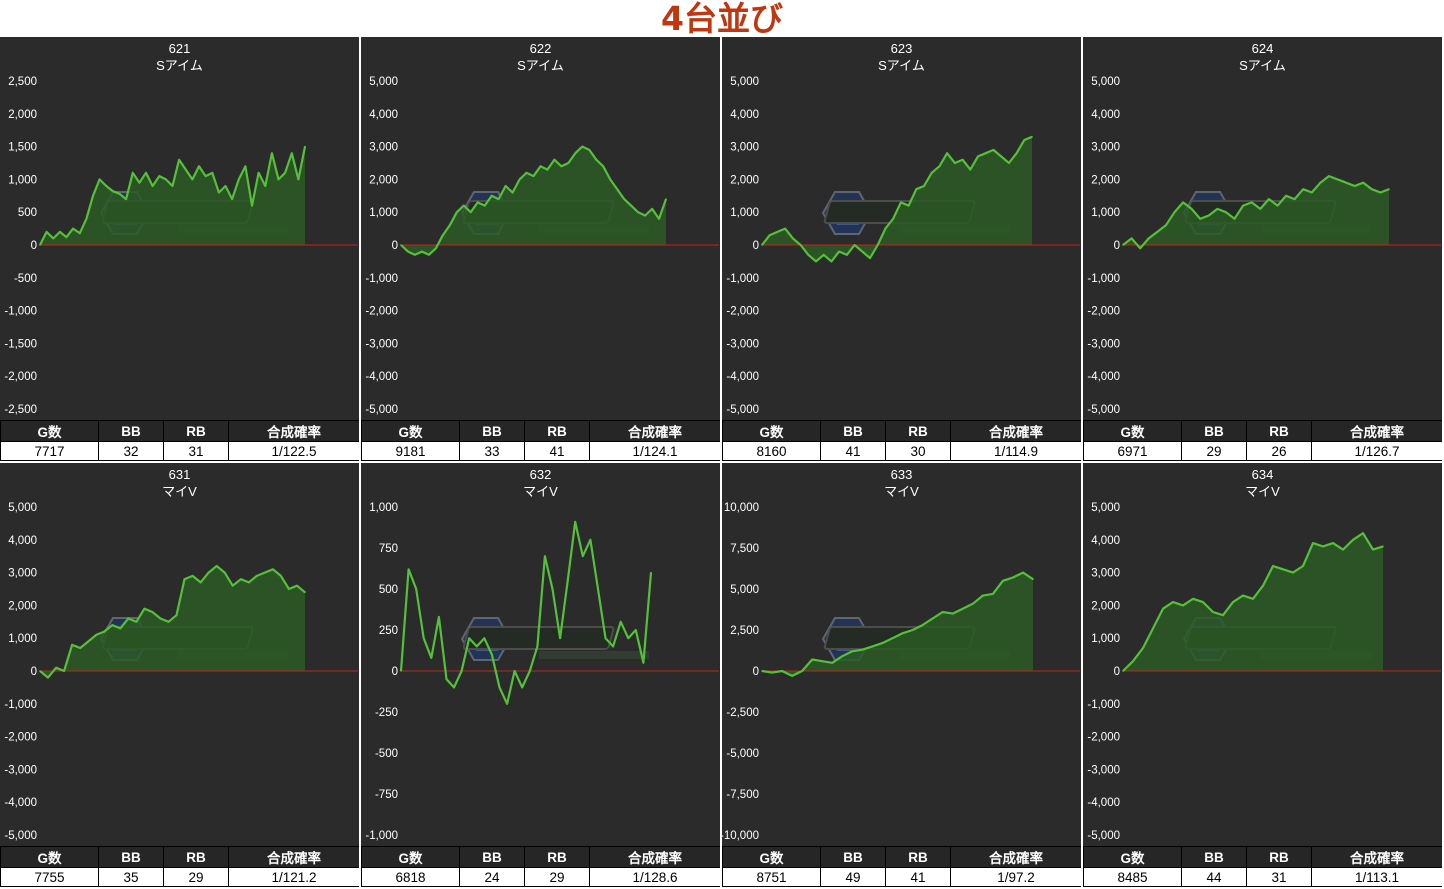 The height and width of the screenshot is (889, 1444). Describe the element at coordinates (1262, 491) in the screenshot. I see `chart-subtitle: マイV` at that location.